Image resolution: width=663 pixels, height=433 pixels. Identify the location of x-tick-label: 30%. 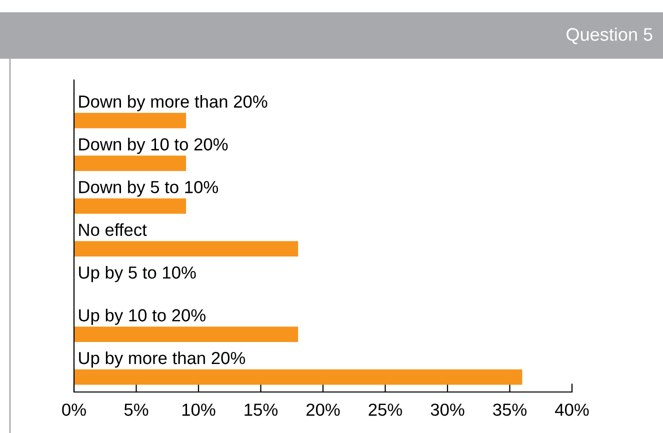
(447, 410).